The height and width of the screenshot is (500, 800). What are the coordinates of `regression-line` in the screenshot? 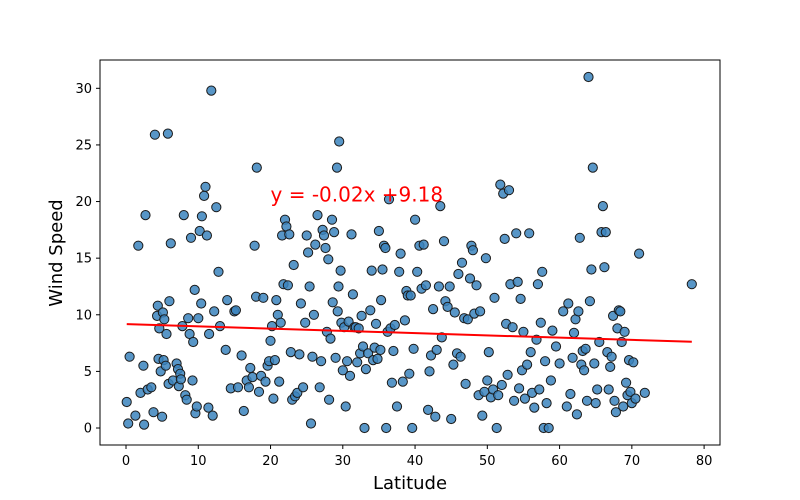 It's located at (409, 333).